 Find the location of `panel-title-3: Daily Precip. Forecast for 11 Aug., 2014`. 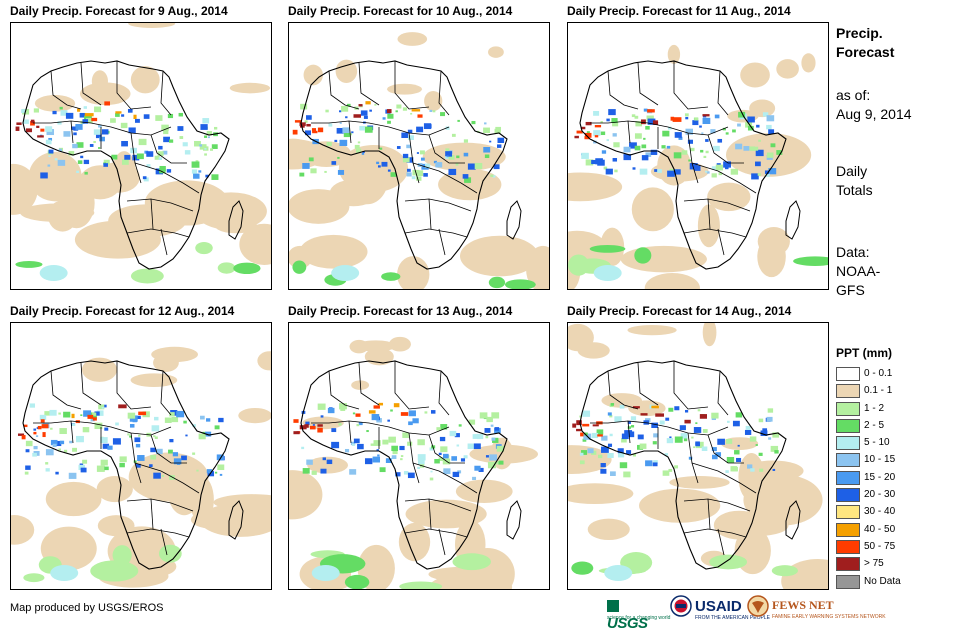

panel-title-3: Daily Precip. Forecast for 11 Aug., 2014 is located at coordinates (679, 11).